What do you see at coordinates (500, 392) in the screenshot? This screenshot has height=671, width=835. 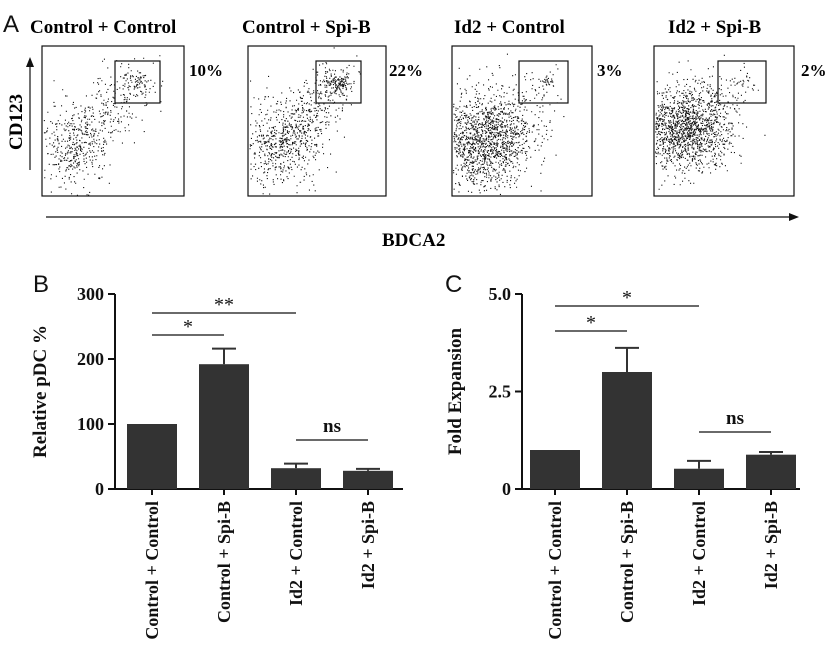 I see `y-tick-label: 2.5` at bounding box center [500, 392].